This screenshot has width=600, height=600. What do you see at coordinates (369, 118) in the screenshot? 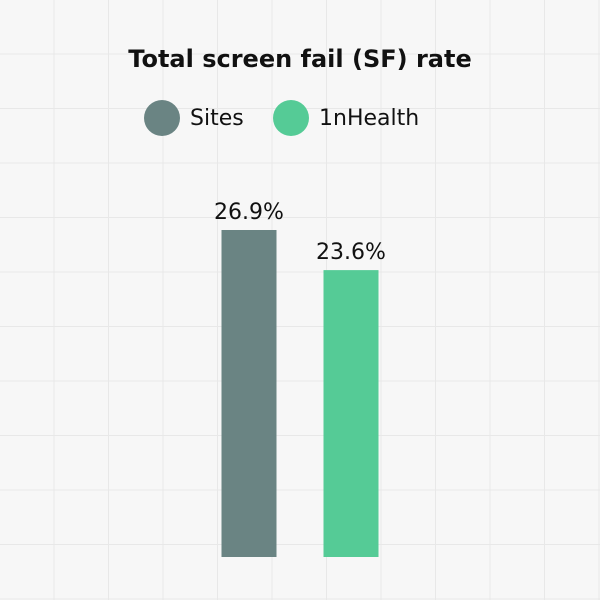
I see `legend-label: 1nHealth` at bounding box center [369, 118].